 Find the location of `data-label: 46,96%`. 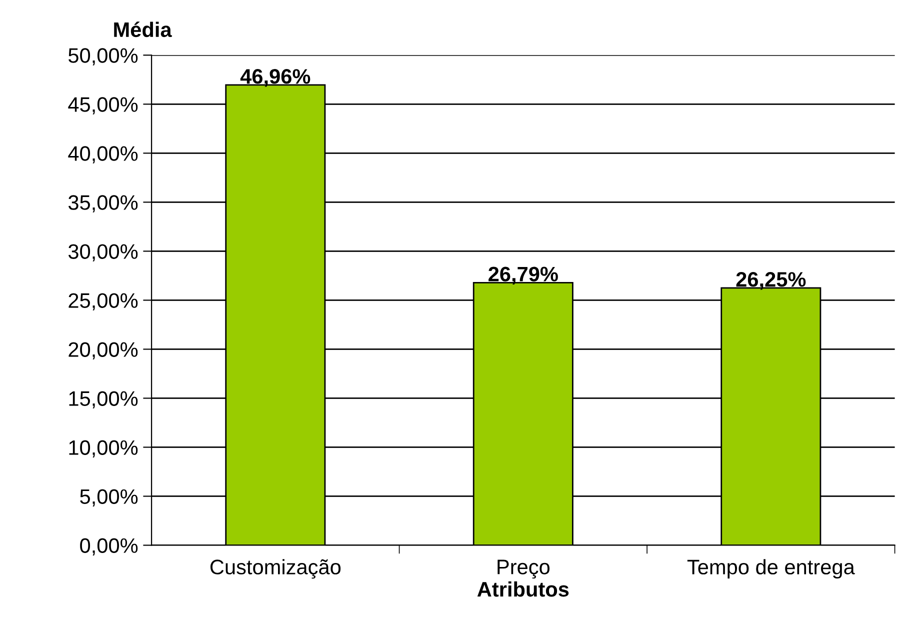

data-label: 46,96% is located at coordinates (275, 78).